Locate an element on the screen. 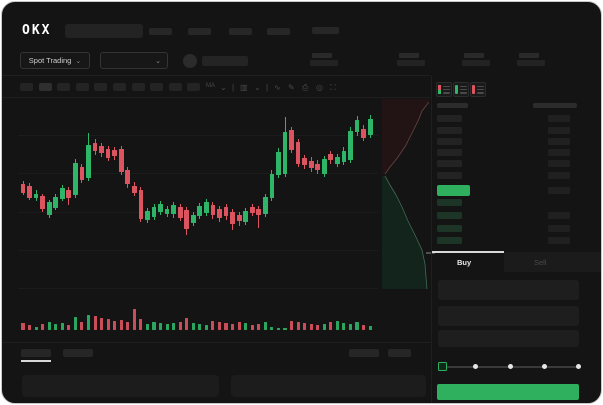 This screenshot has width=603, height=405. active-tab-indicator is located at coordinates (468, 252).